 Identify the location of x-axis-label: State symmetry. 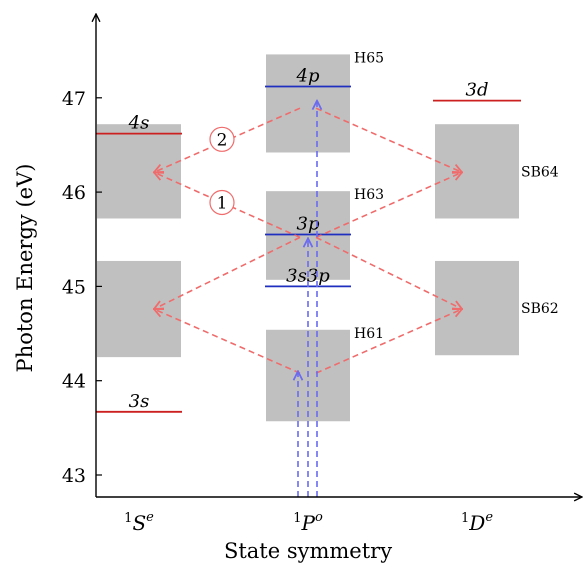
(308, 551).